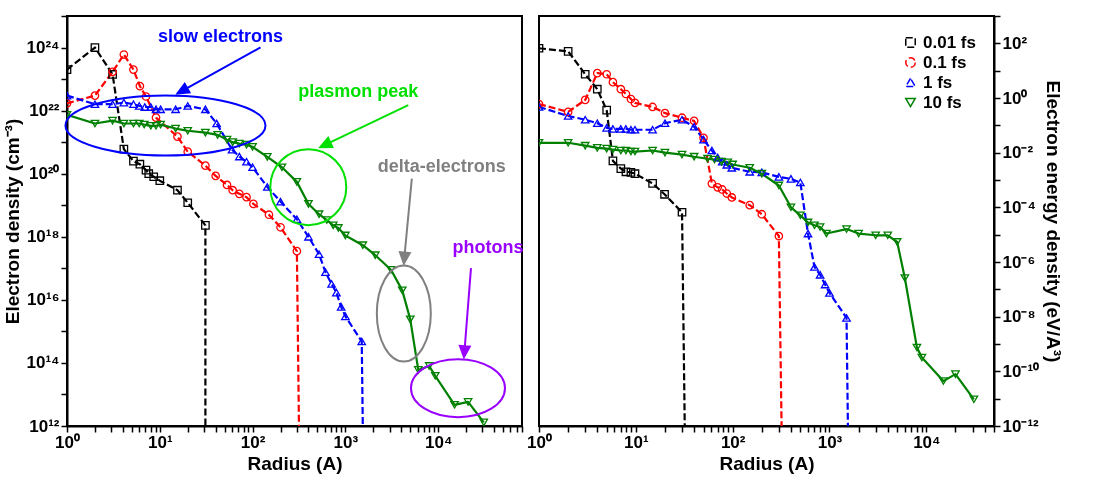 Image resolution: width=1108 pixels, height=492 pixels. I want to click on y-tick-label: 10¹⁴, so click(43, 363).